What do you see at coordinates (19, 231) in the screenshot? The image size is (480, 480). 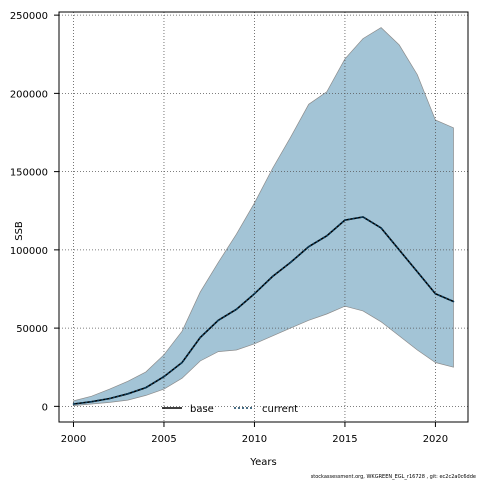 I see `y-axis-label: SSB` at bounding box center [19, 231].